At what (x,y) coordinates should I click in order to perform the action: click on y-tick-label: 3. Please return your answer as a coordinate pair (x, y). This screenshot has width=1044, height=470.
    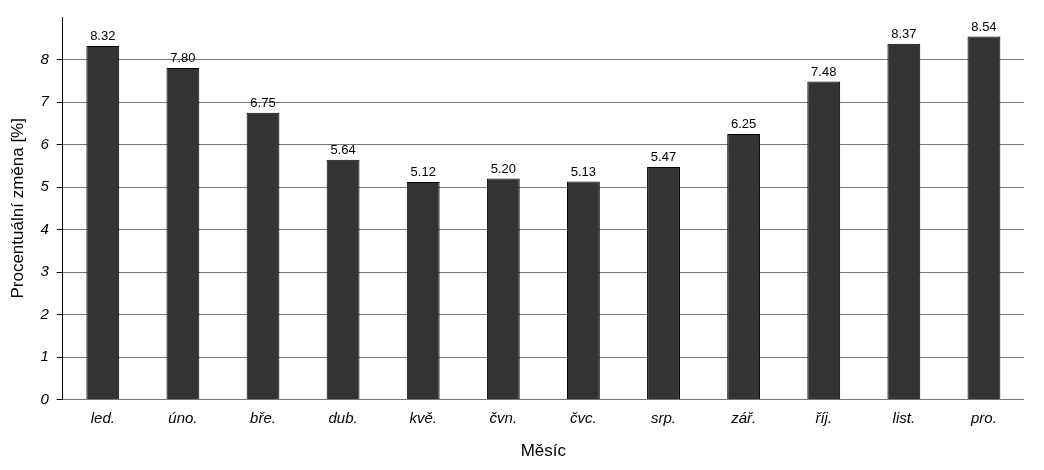
    Looking at the image, I should click on (45, 271).